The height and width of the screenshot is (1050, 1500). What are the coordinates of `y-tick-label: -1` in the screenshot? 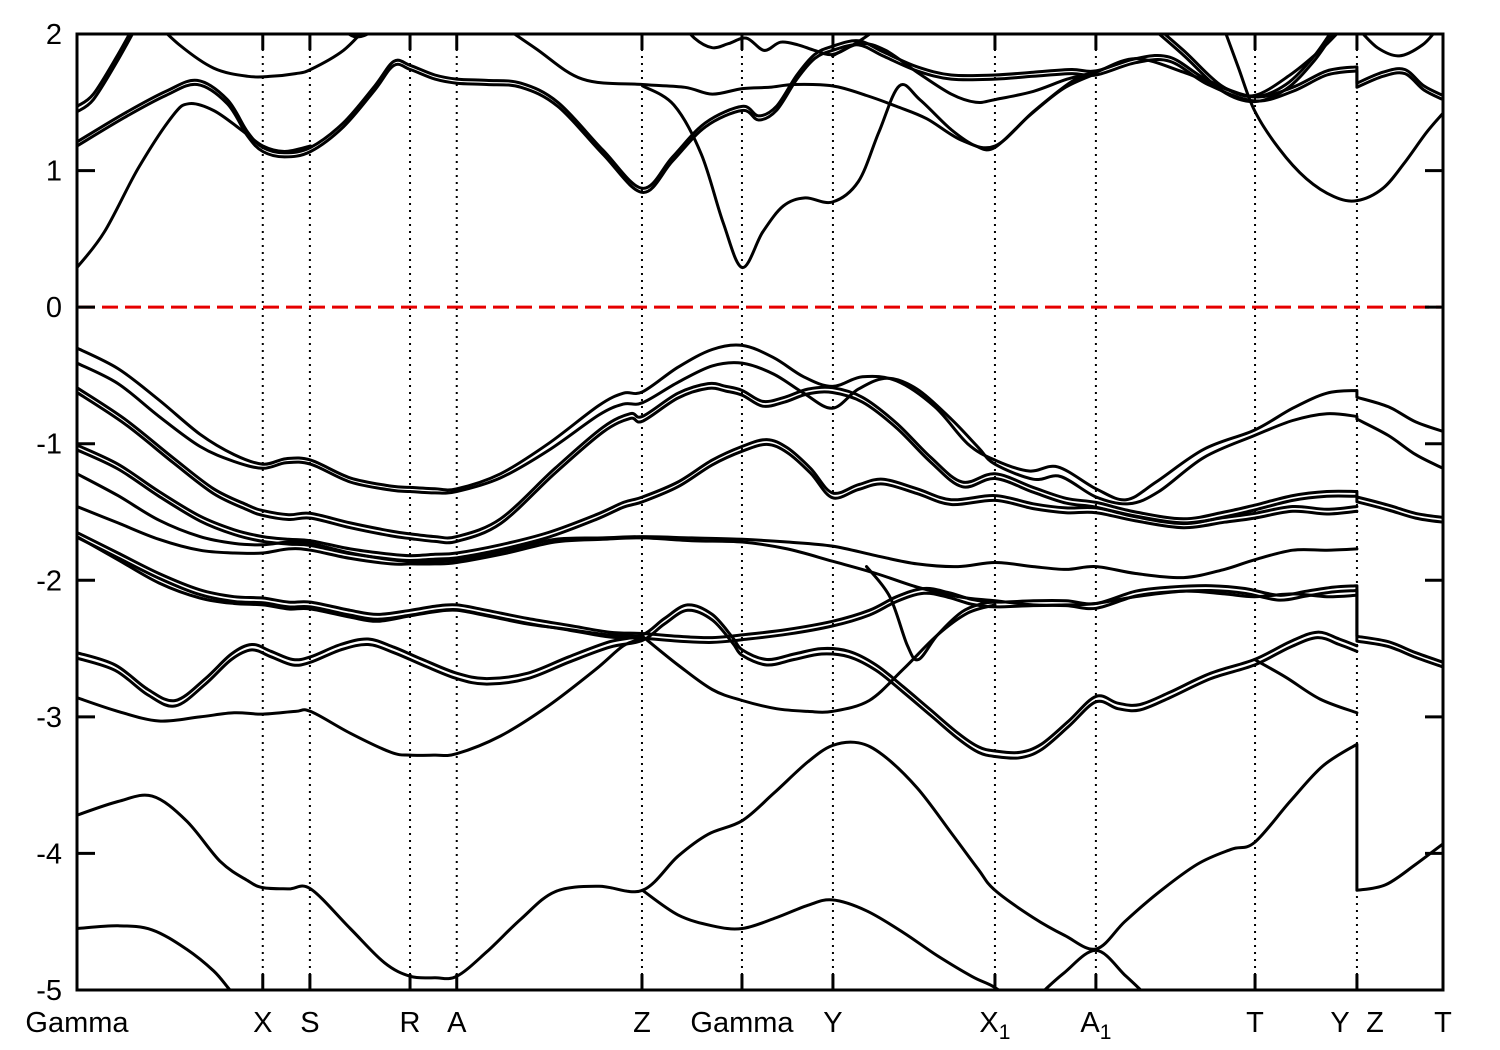 It's located at (49, 445).